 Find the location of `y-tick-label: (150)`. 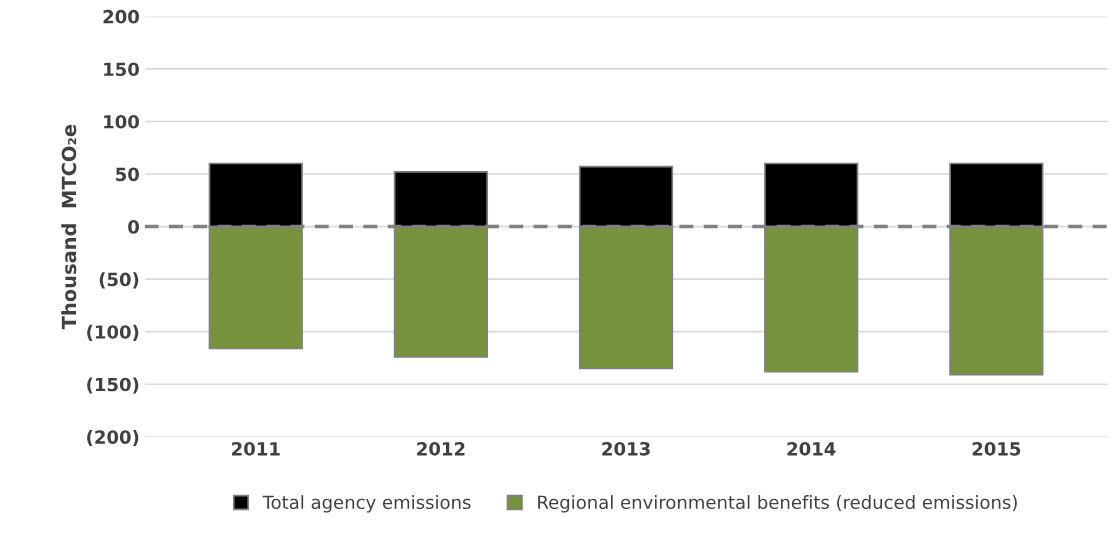

y-tick-label: (150) is located at coordinates (113, 385).